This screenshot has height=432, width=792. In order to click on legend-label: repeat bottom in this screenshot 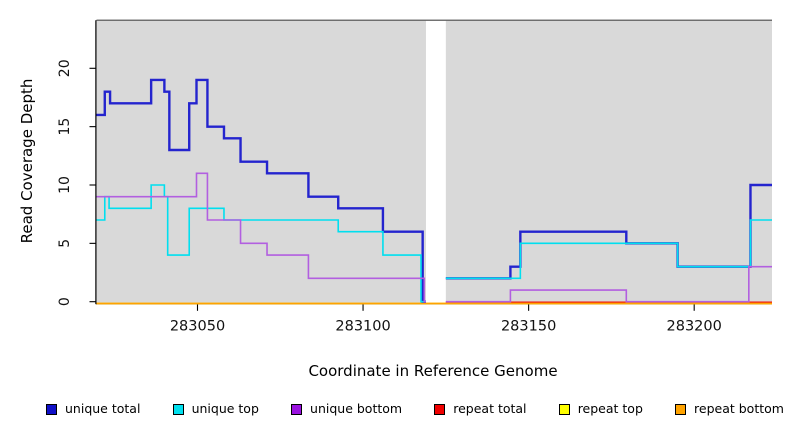, I will do `click(739, 408)`.